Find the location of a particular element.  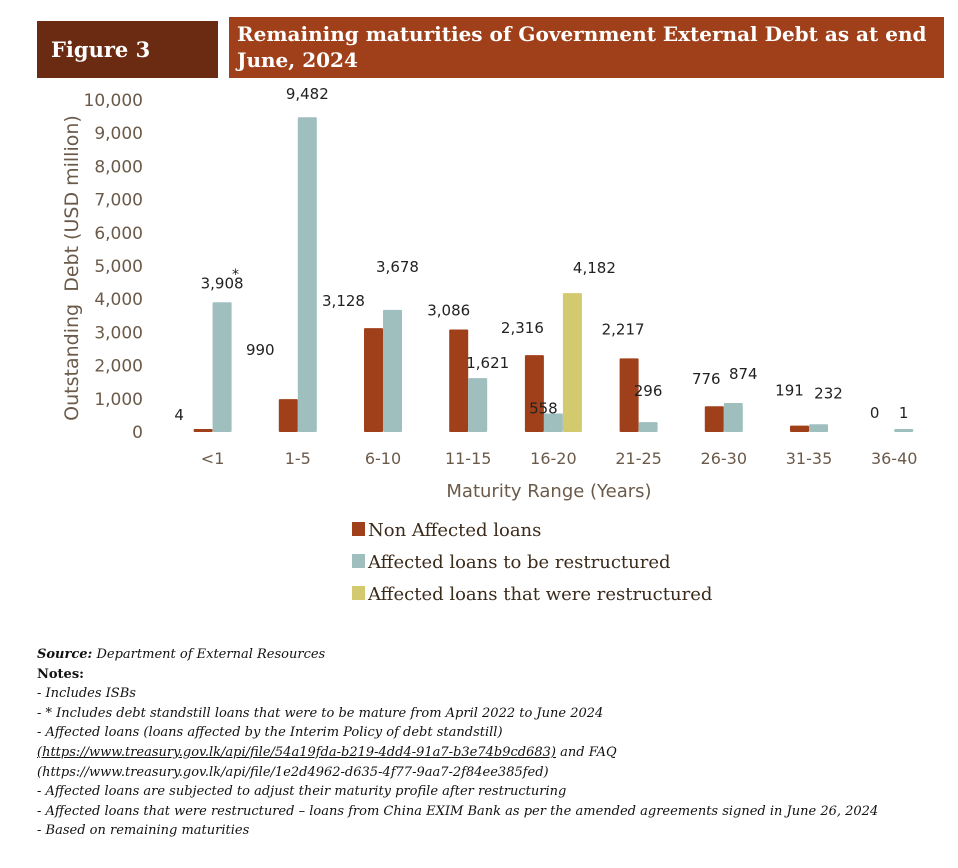

data-label: 3,128 is located at coordinates (343, 301).